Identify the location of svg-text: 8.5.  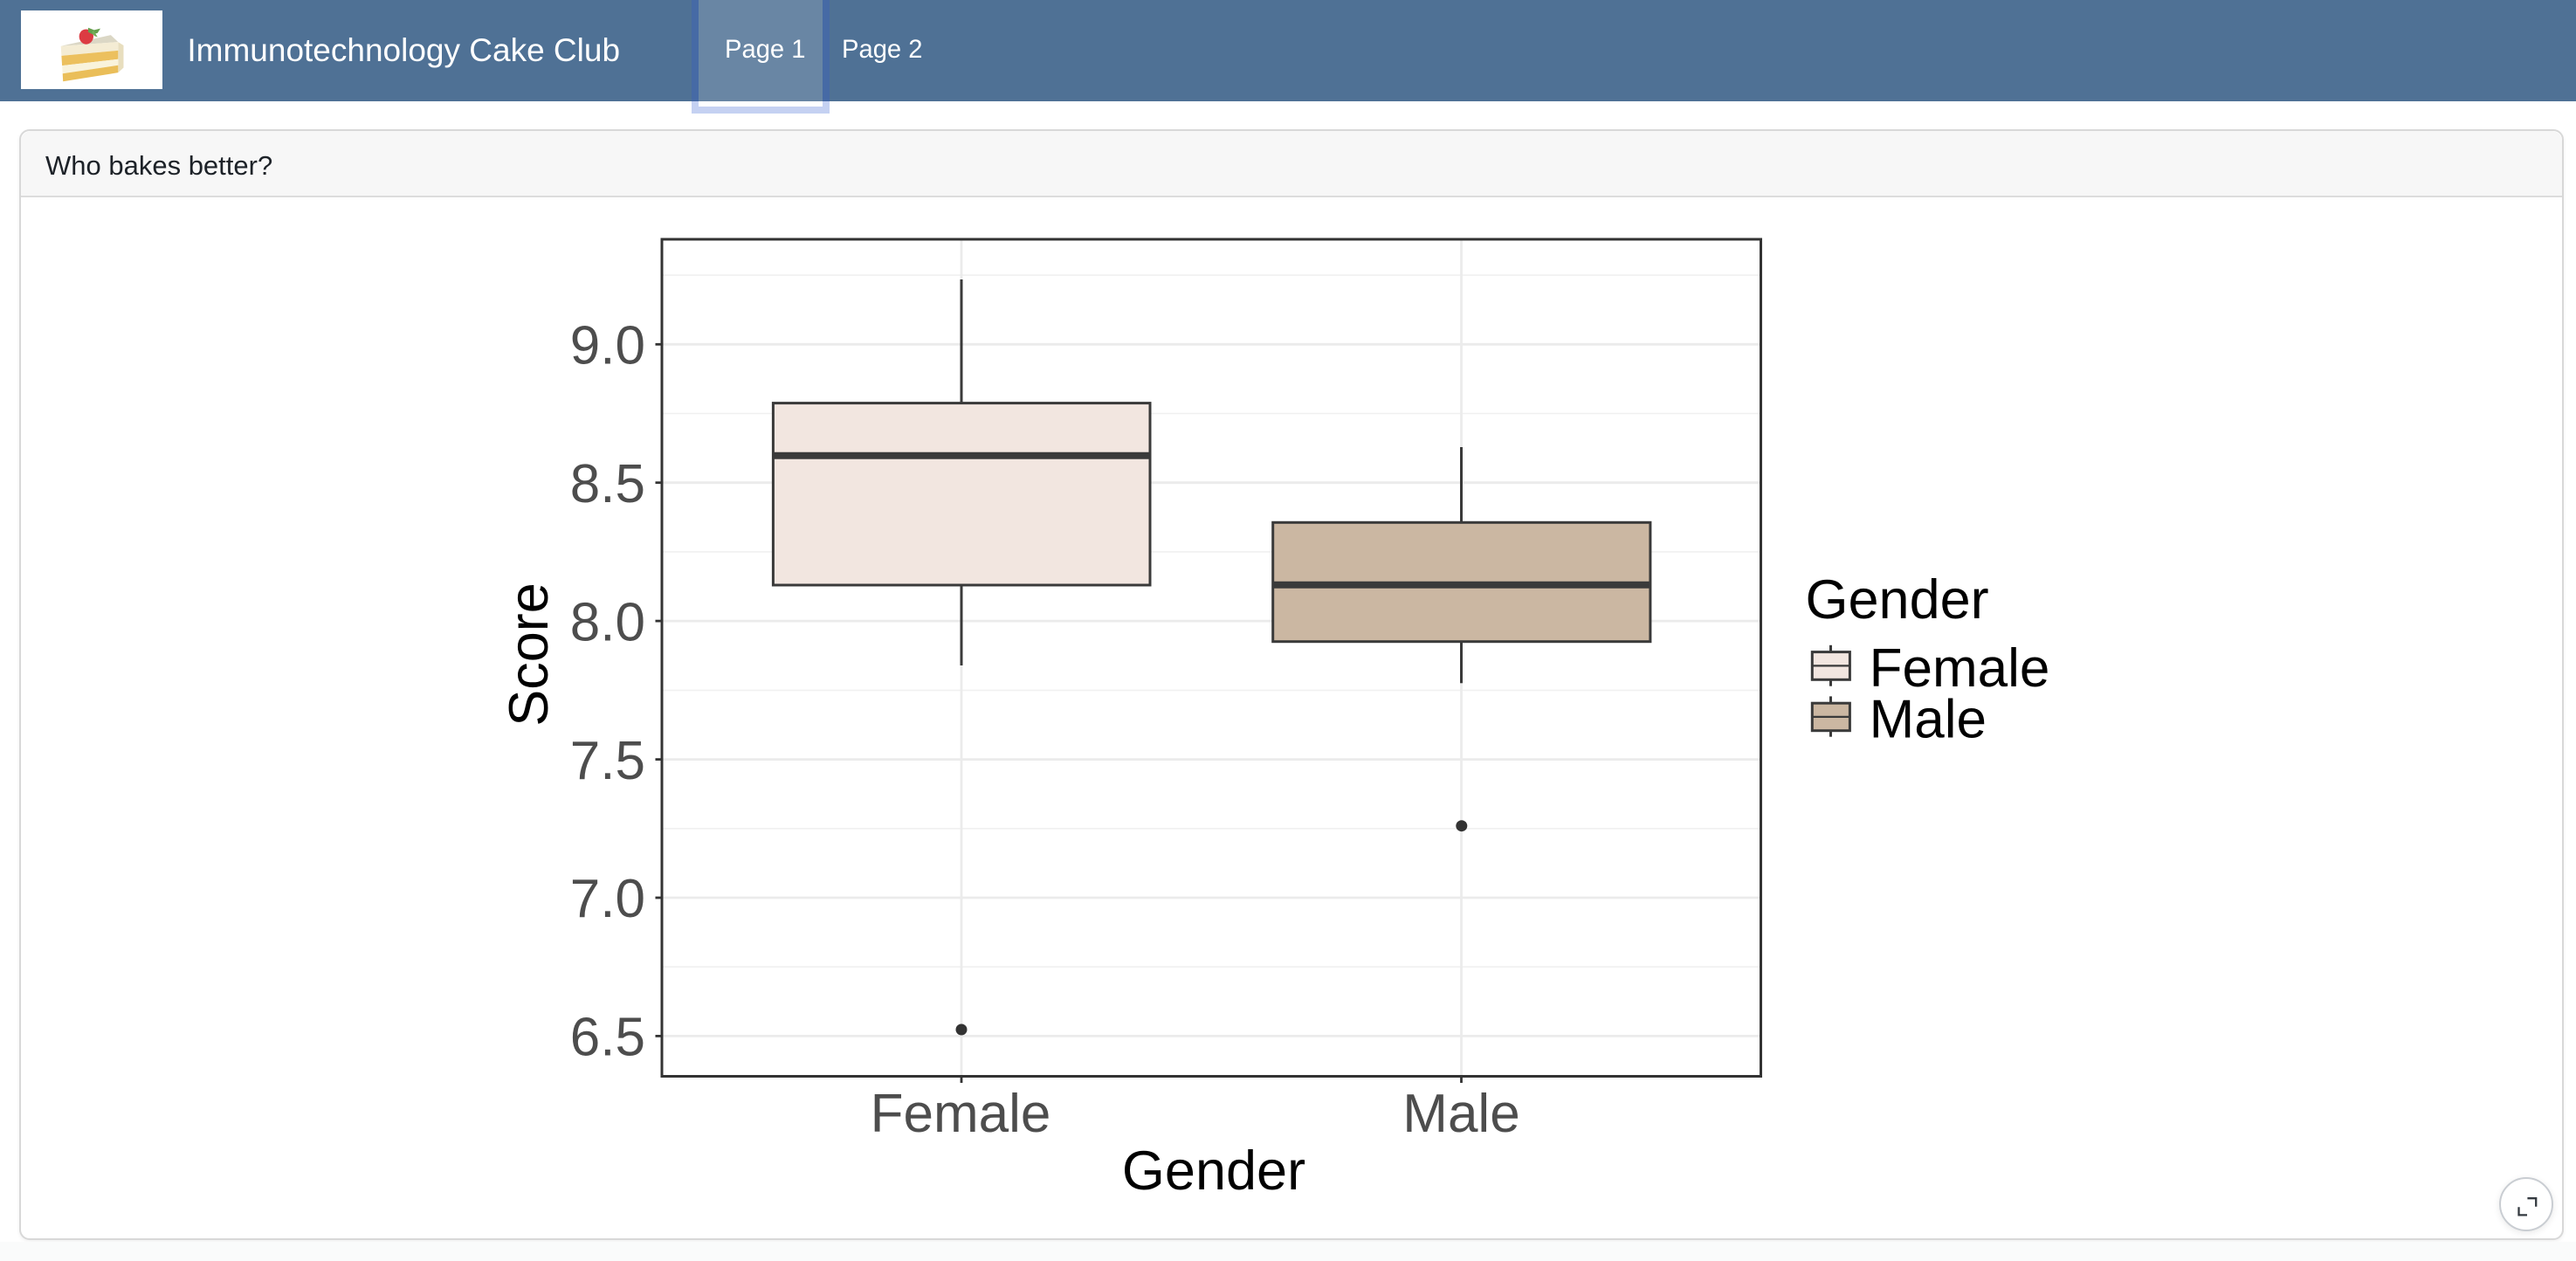
(607, 484).